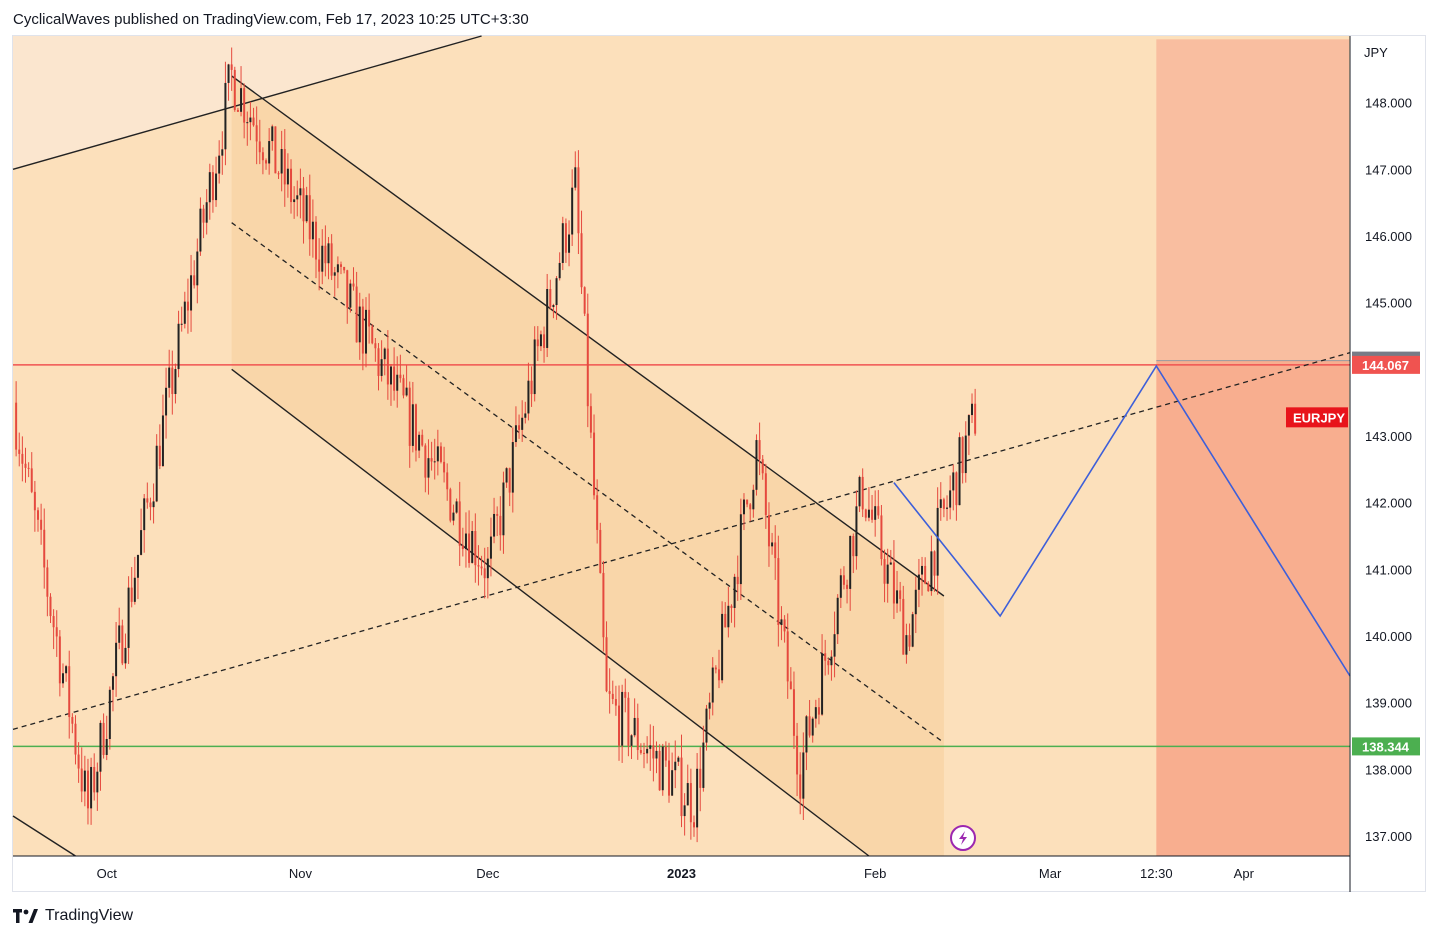 The height and width of the screenshot is (940, 1440). What do you see at coordinates (1388, 769) in the screenshot?
I see `price-tick-label: 138.000` at bounding box center [1388, 769].